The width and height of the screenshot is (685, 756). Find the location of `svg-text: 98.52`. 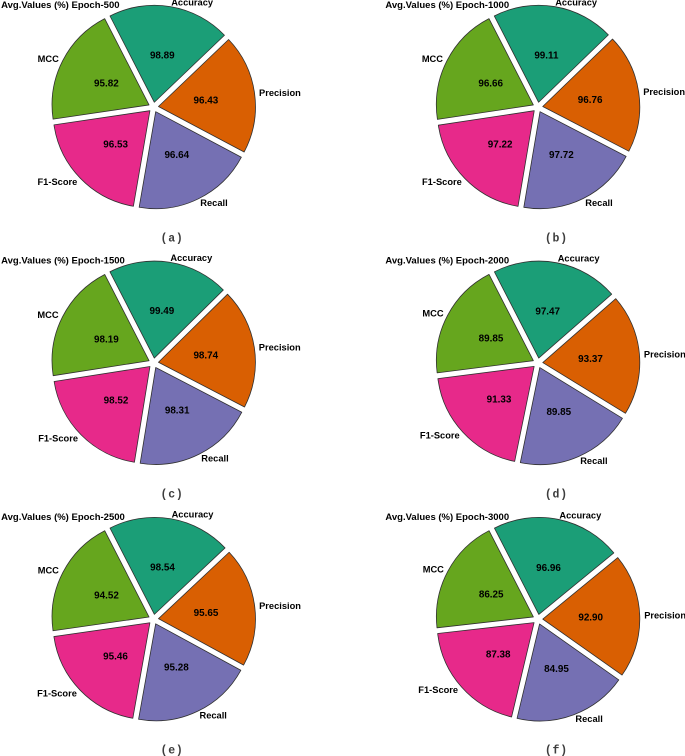

svg-text: 98.52 is located at coordinates (116, 401).